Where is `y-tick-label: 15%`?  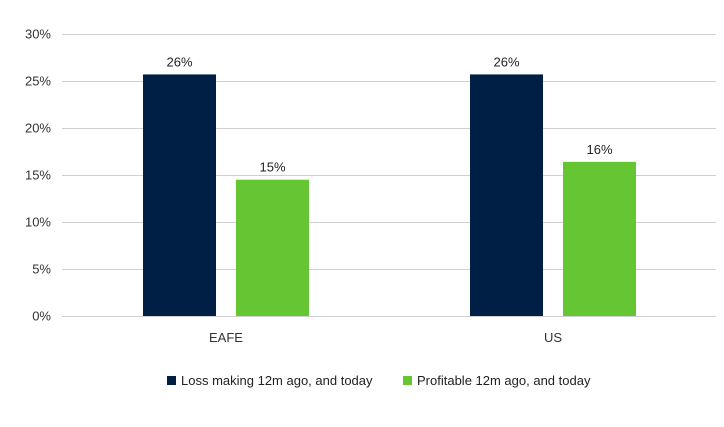 y-tick-label: 15% is located at coordinates (38, 175).